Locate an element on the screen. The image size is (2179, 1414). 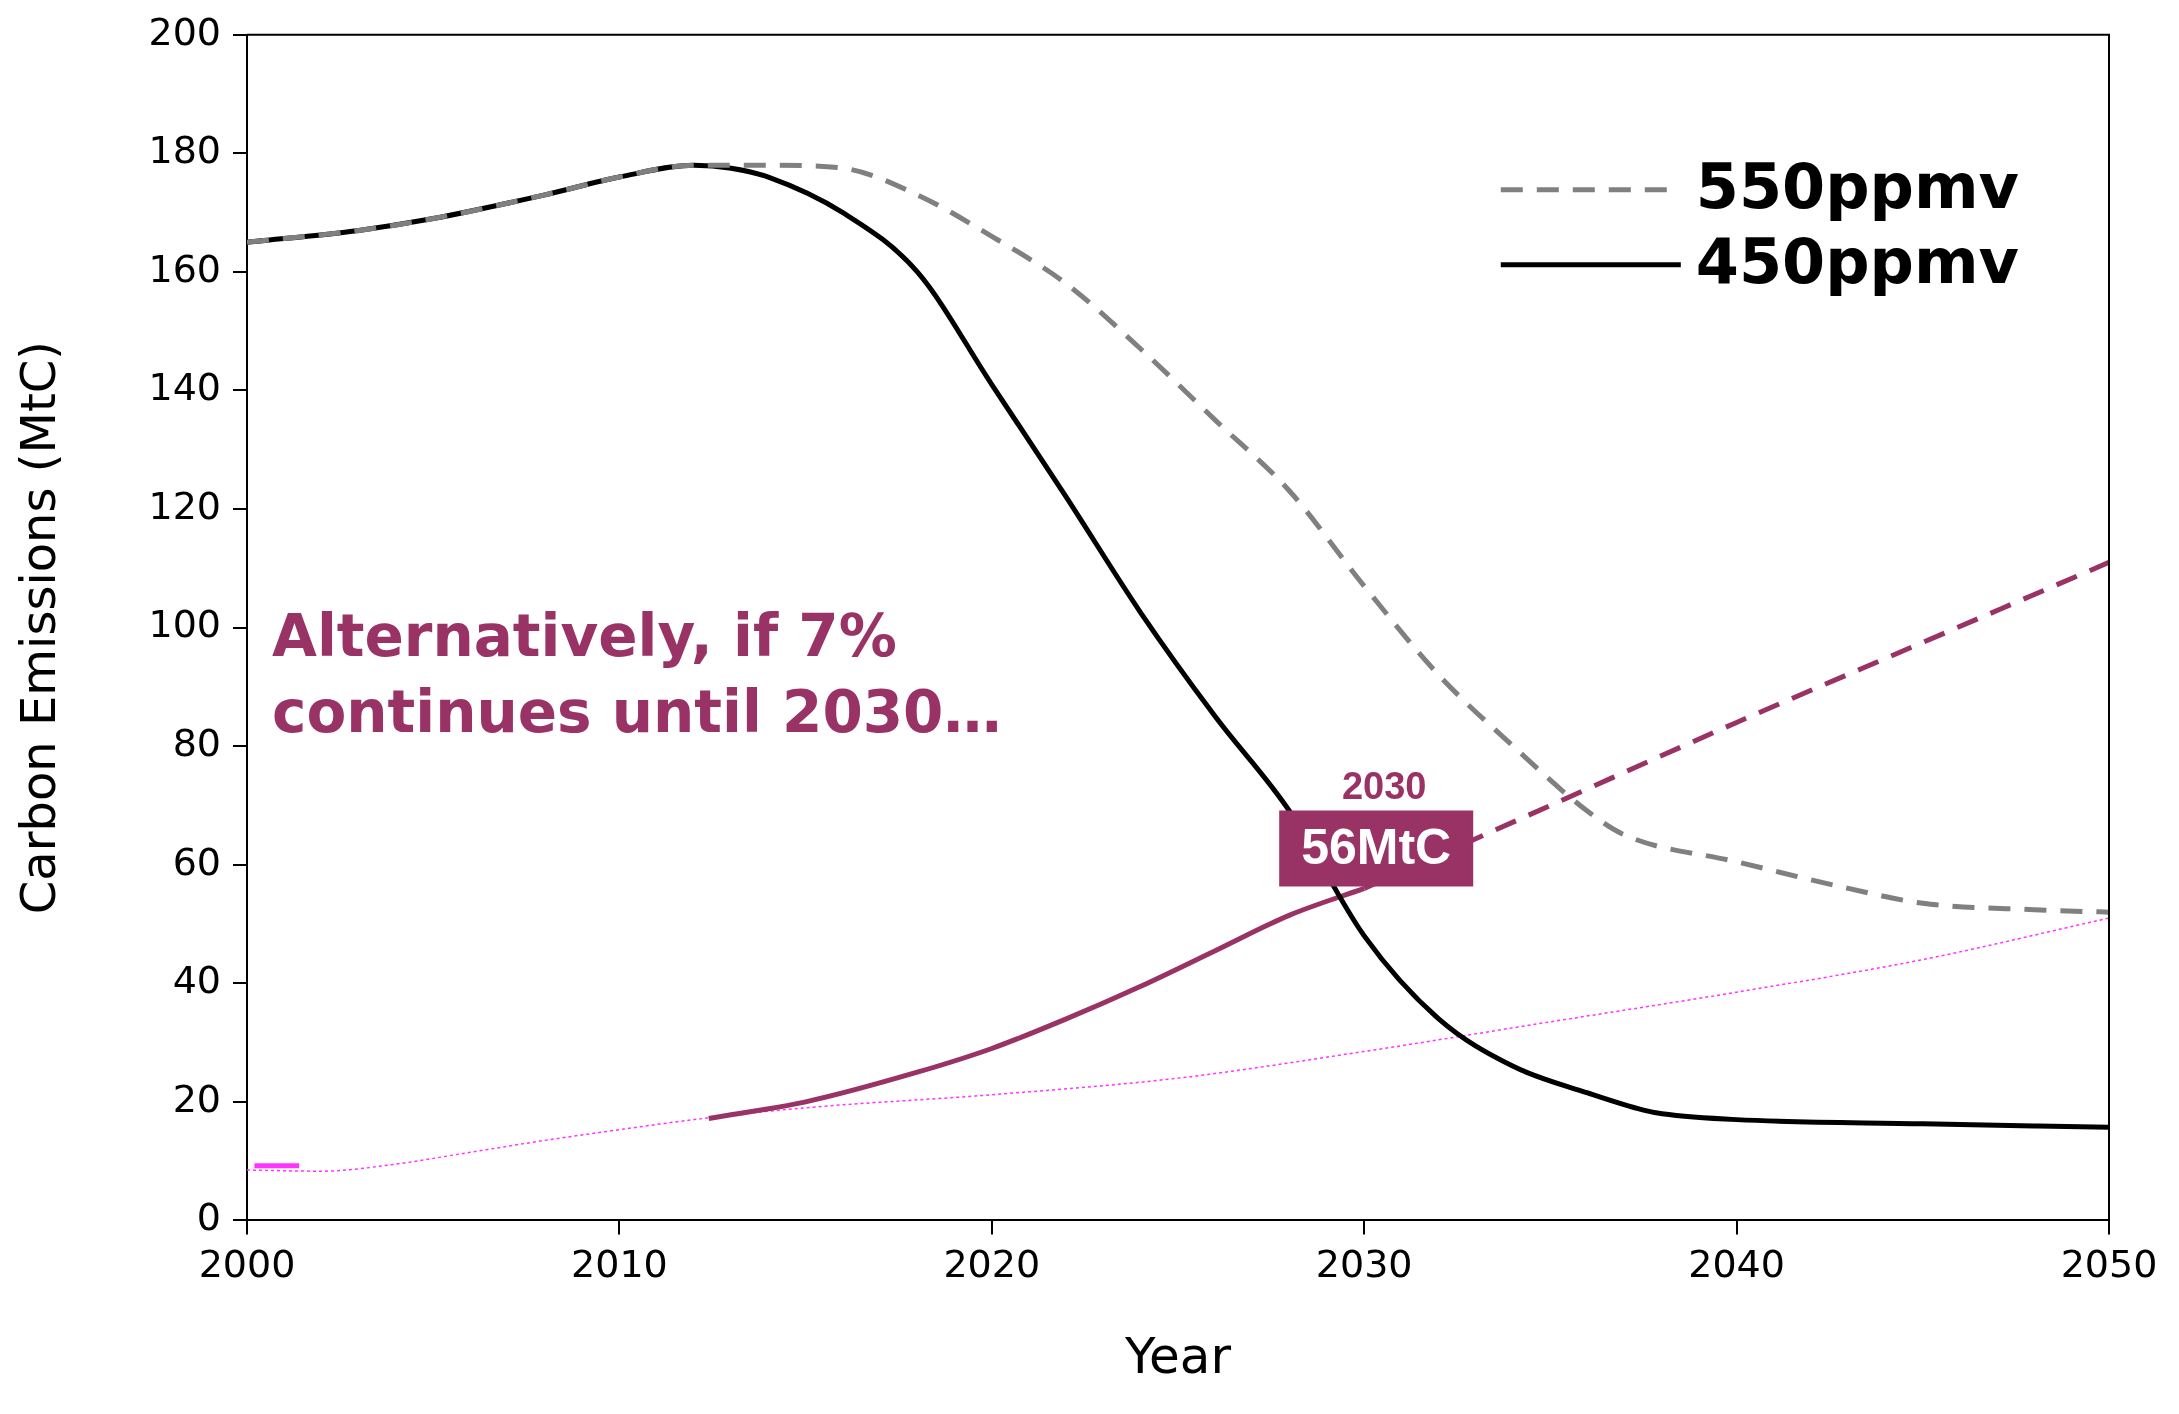
y-tick-label: 0 is located at coordinates (208, 1217).